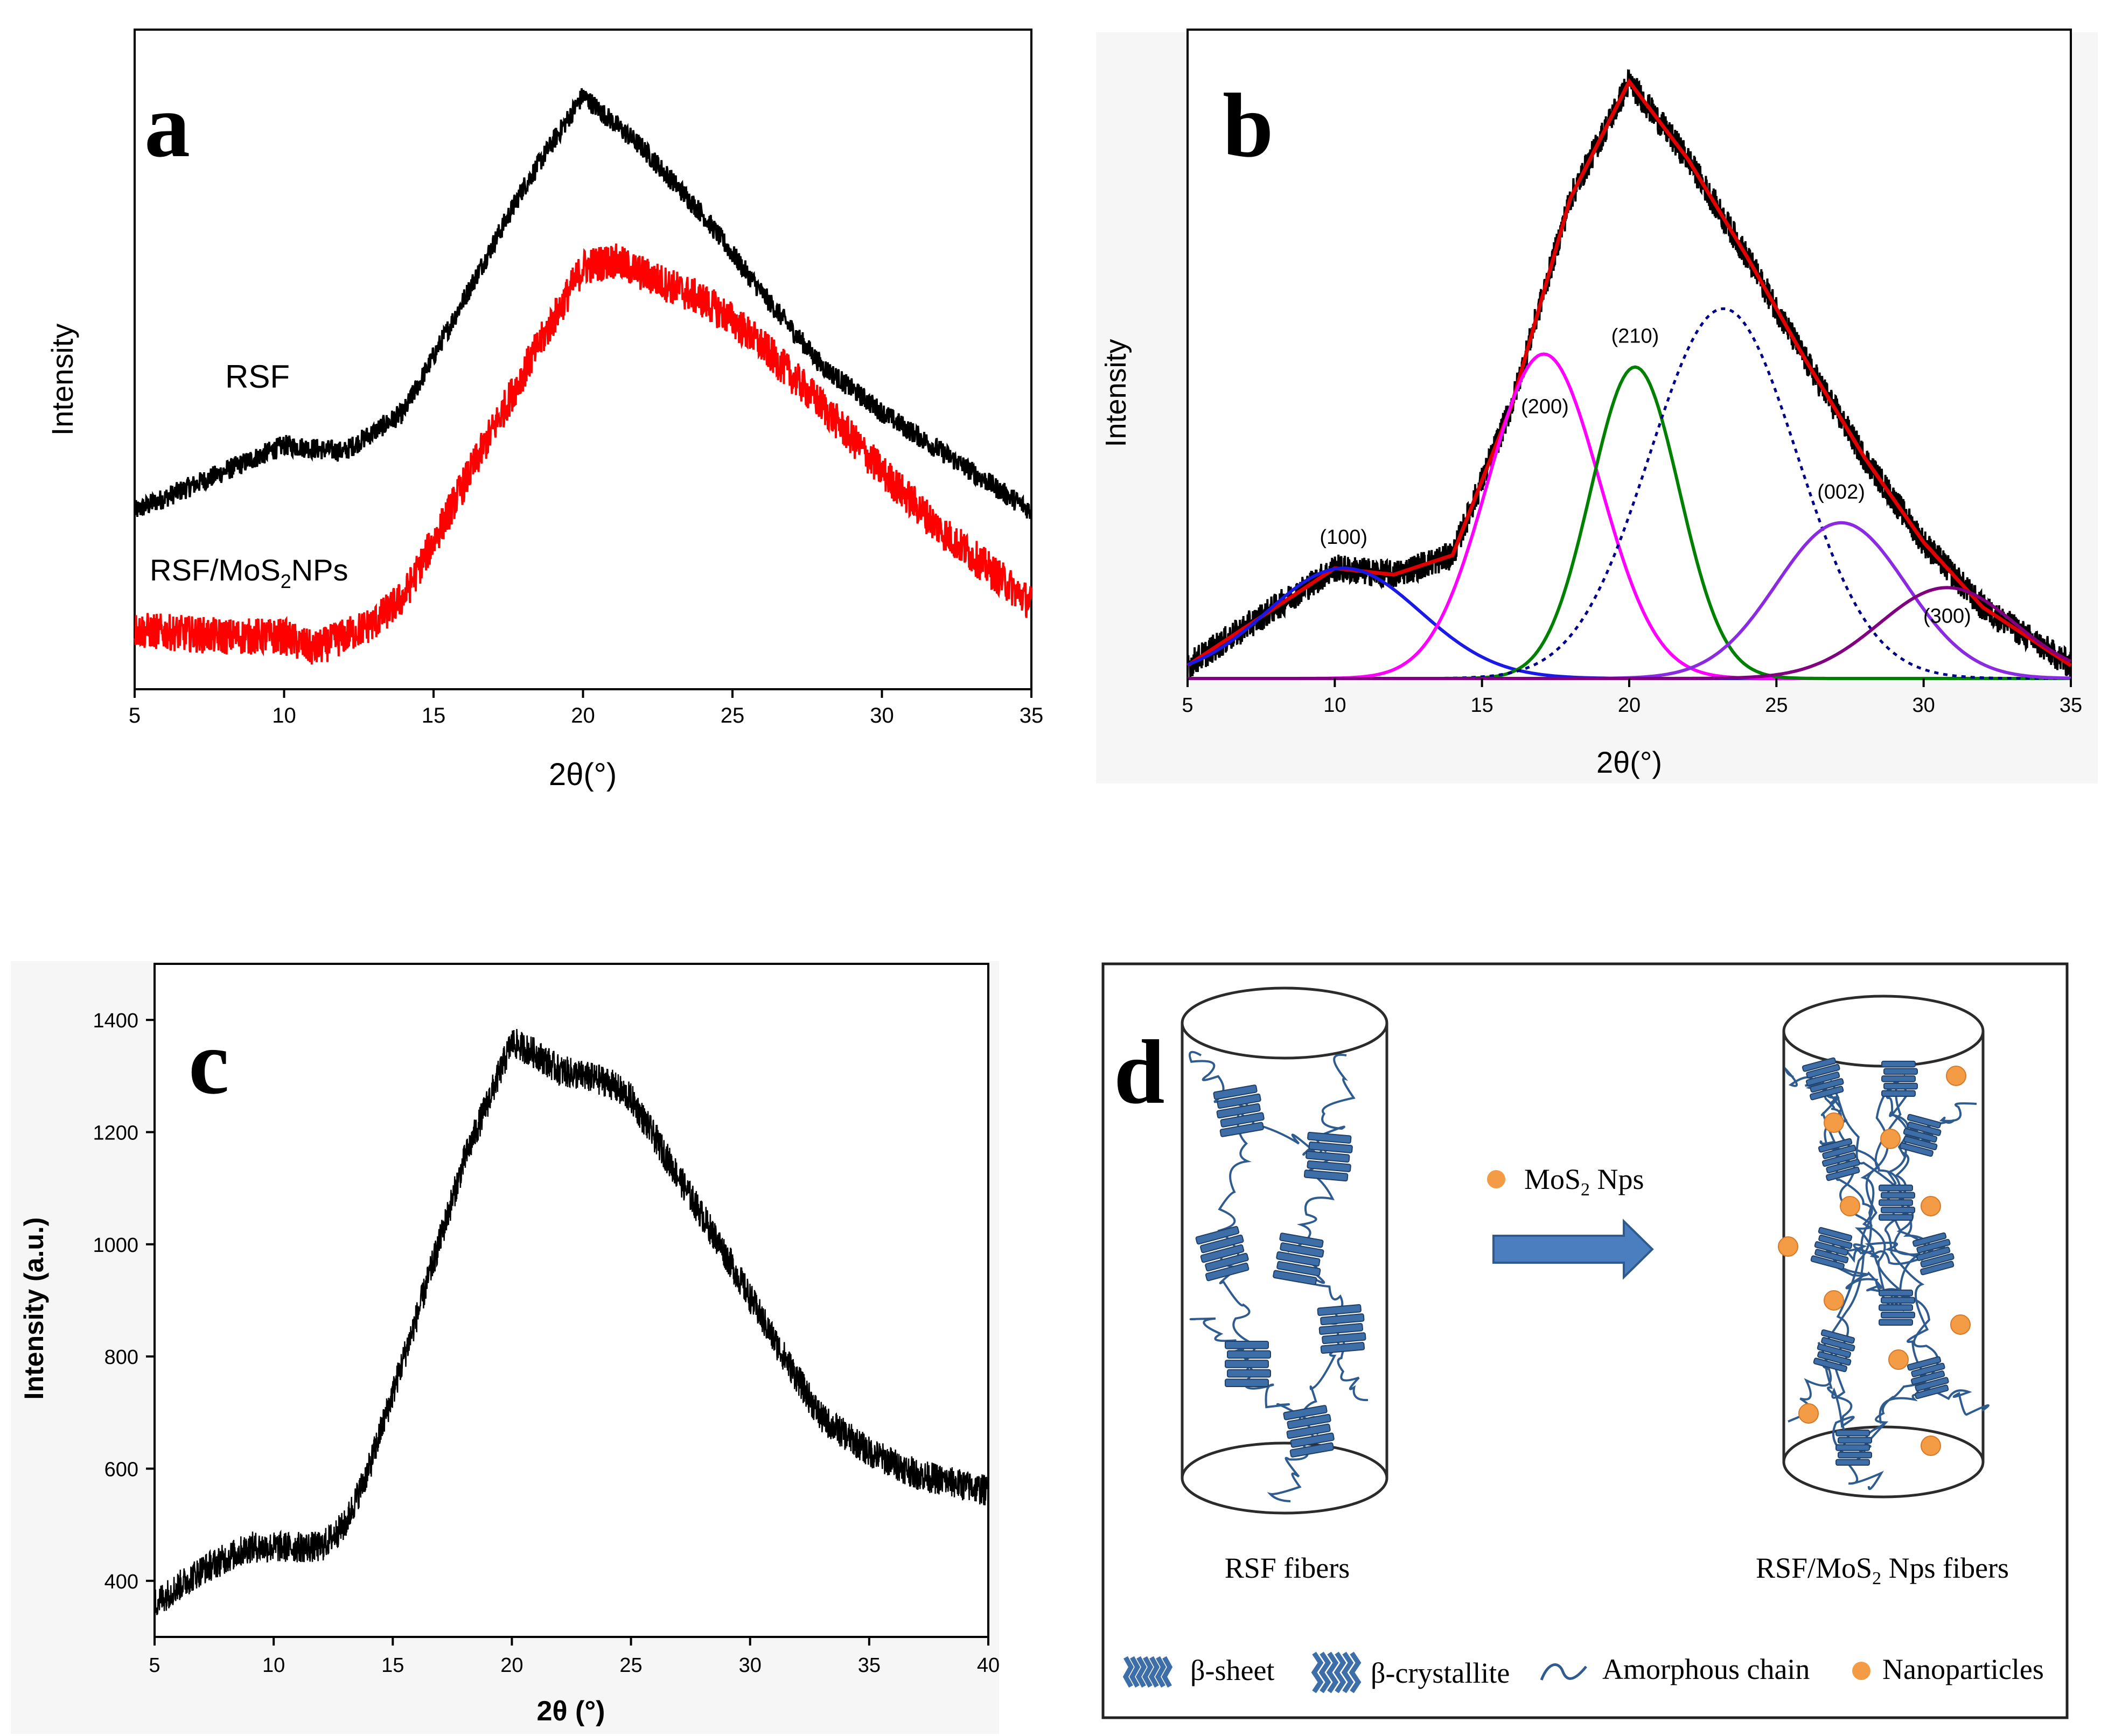 The image size is (2101, 1736). Describe the element at coordinates (115, 1021) in the screenshot. I see `y-tick-label-c: 1400` at that location.